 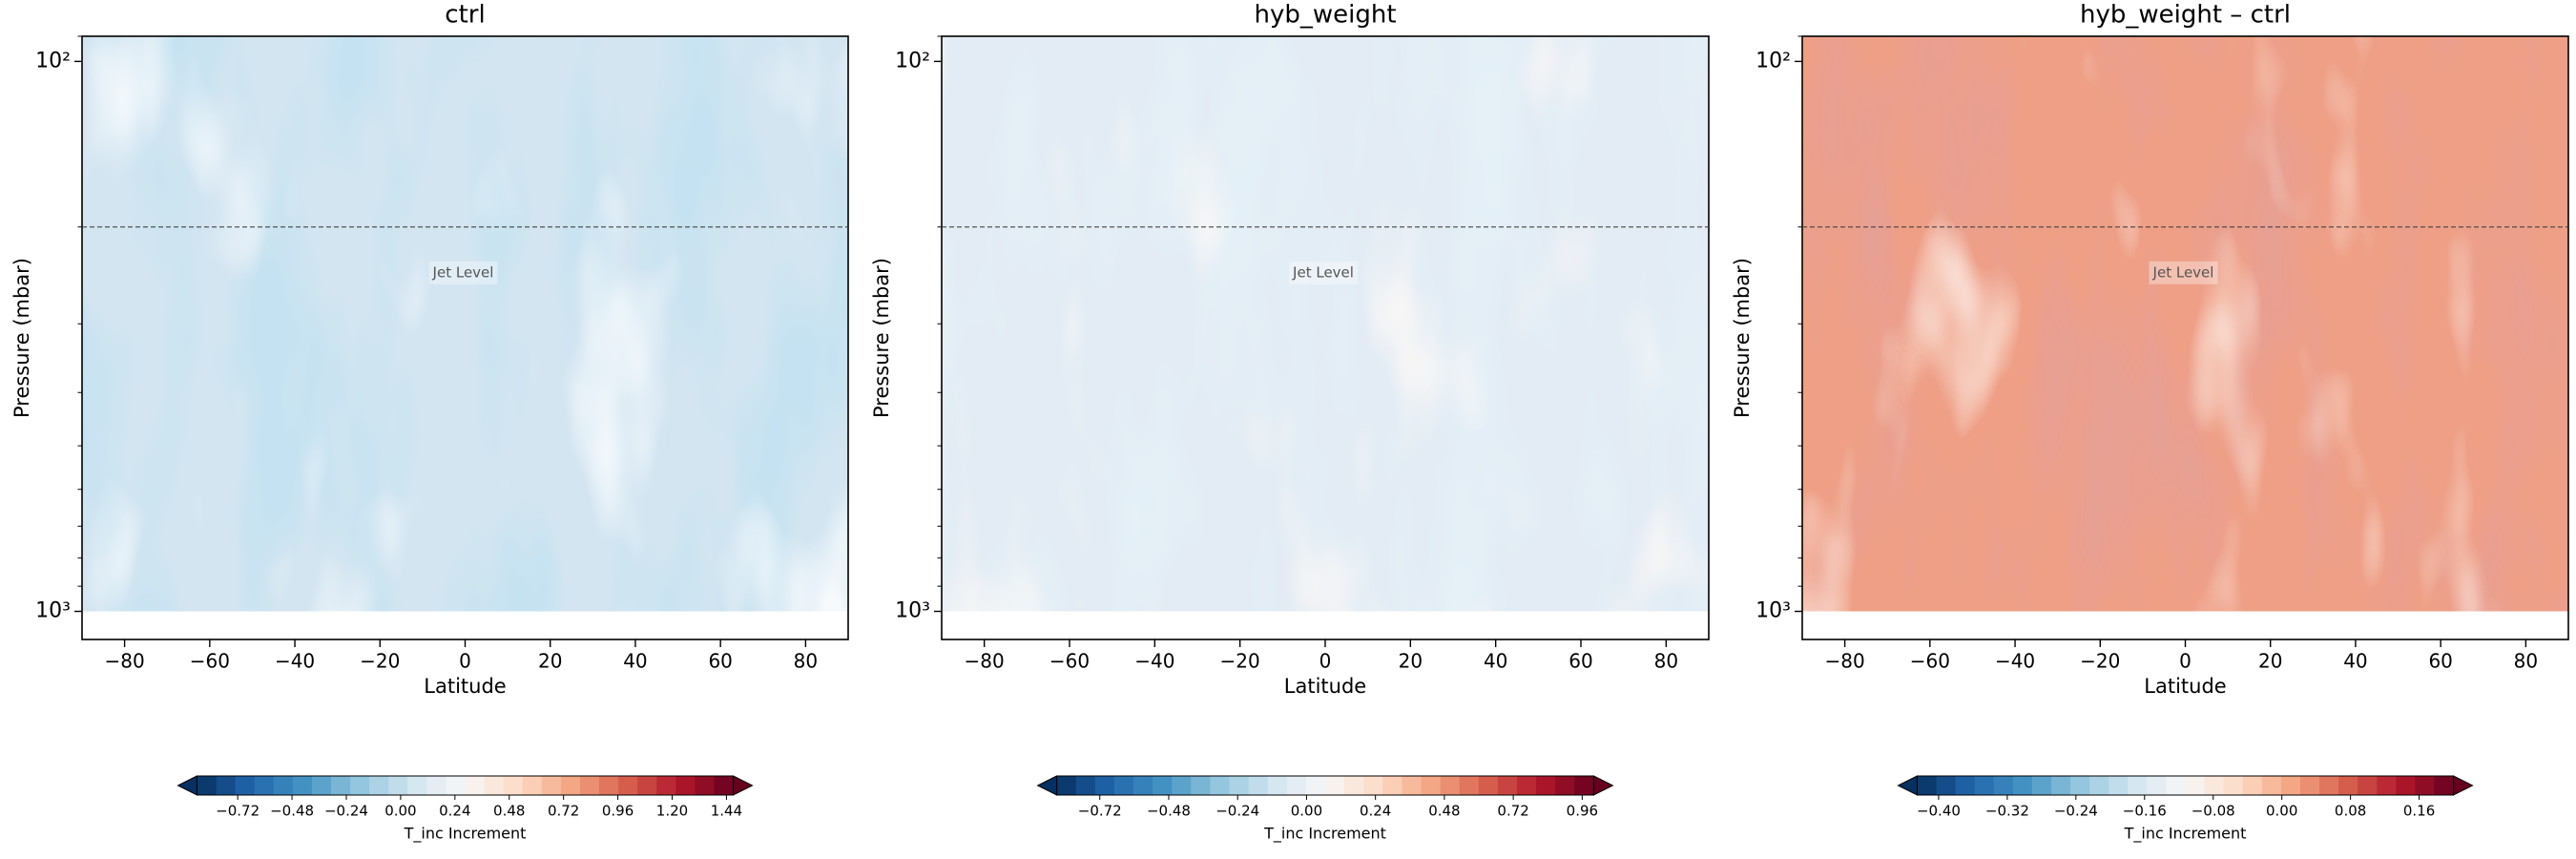 I want to click on colorbar-tick-label: 0.24, so click(x=1375, y=811).